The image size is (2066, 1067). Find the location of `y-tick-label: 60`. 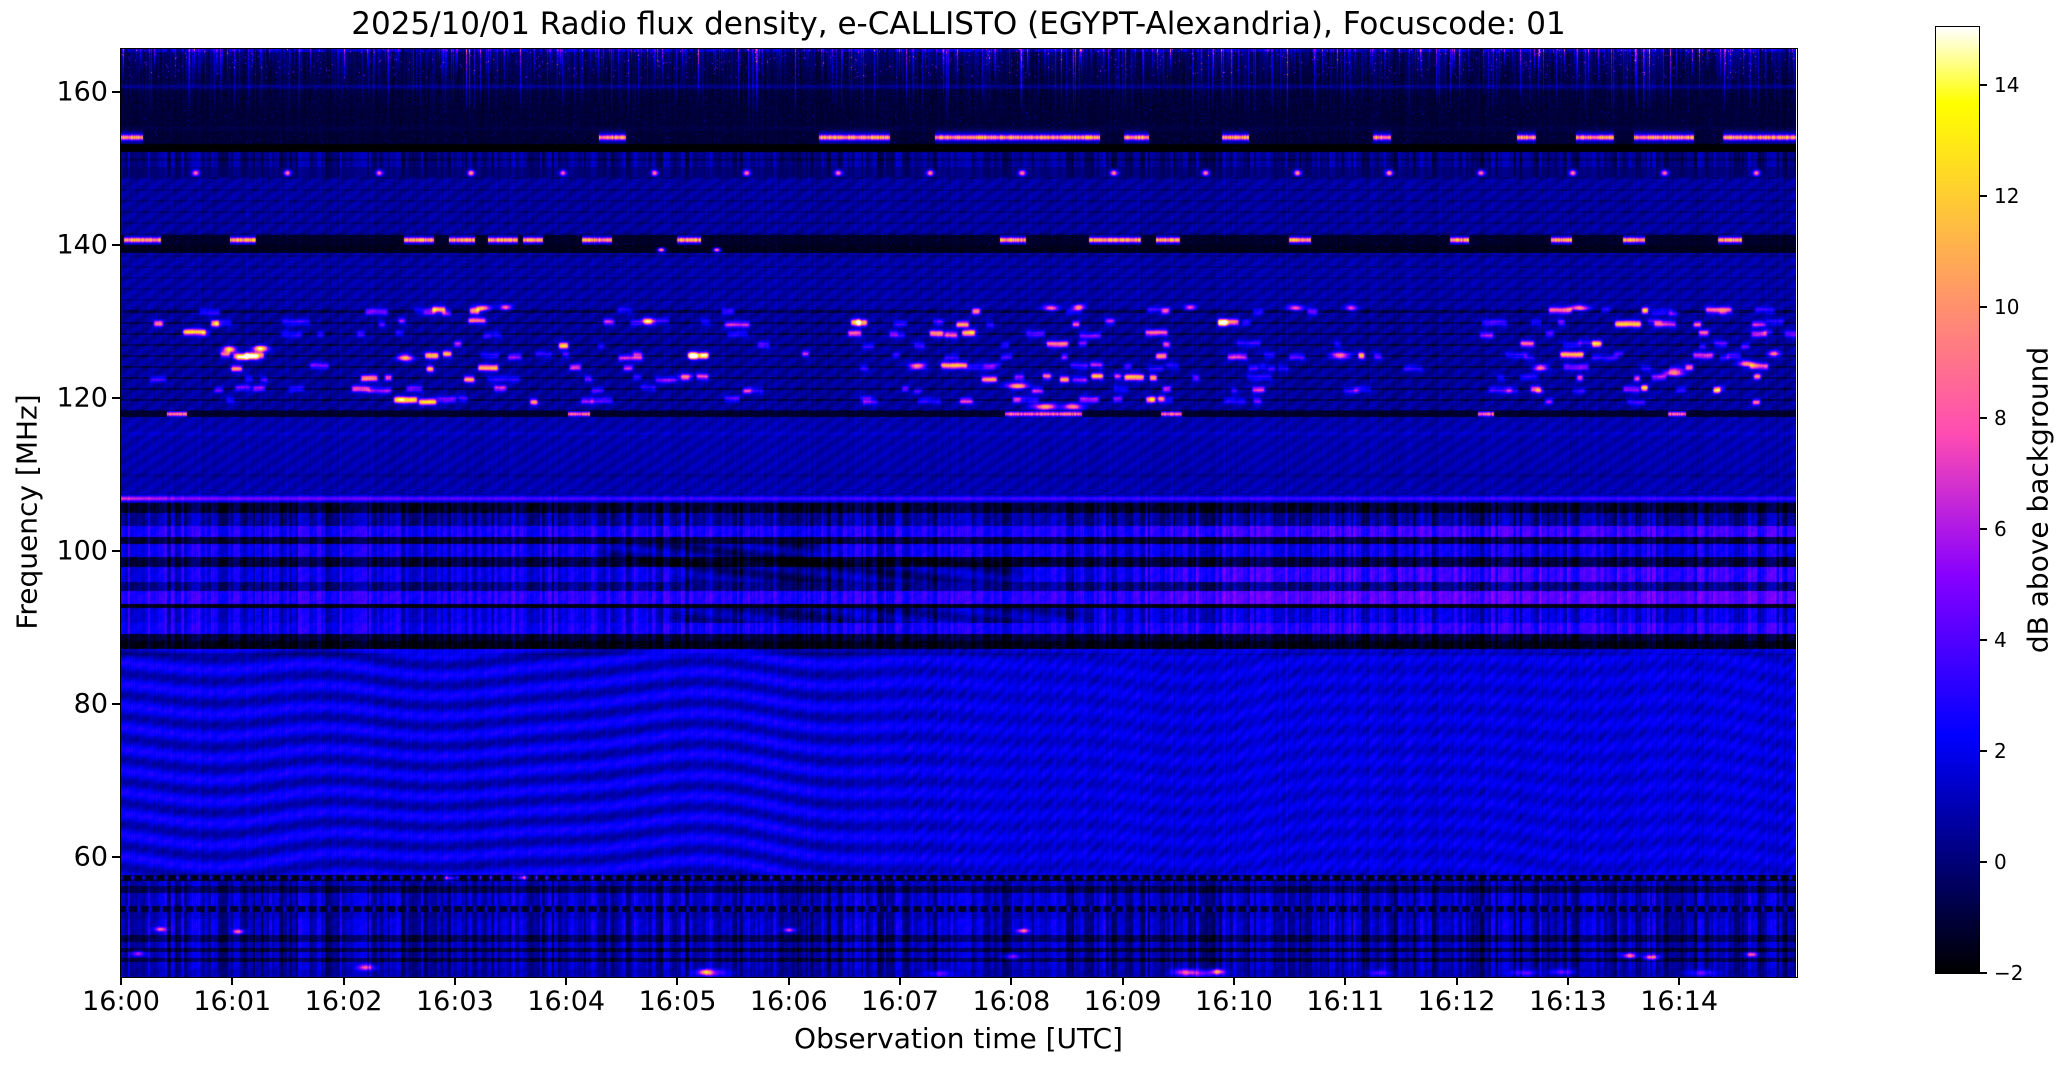

y-tick-label: 60 is located at coordinates (90, 857).